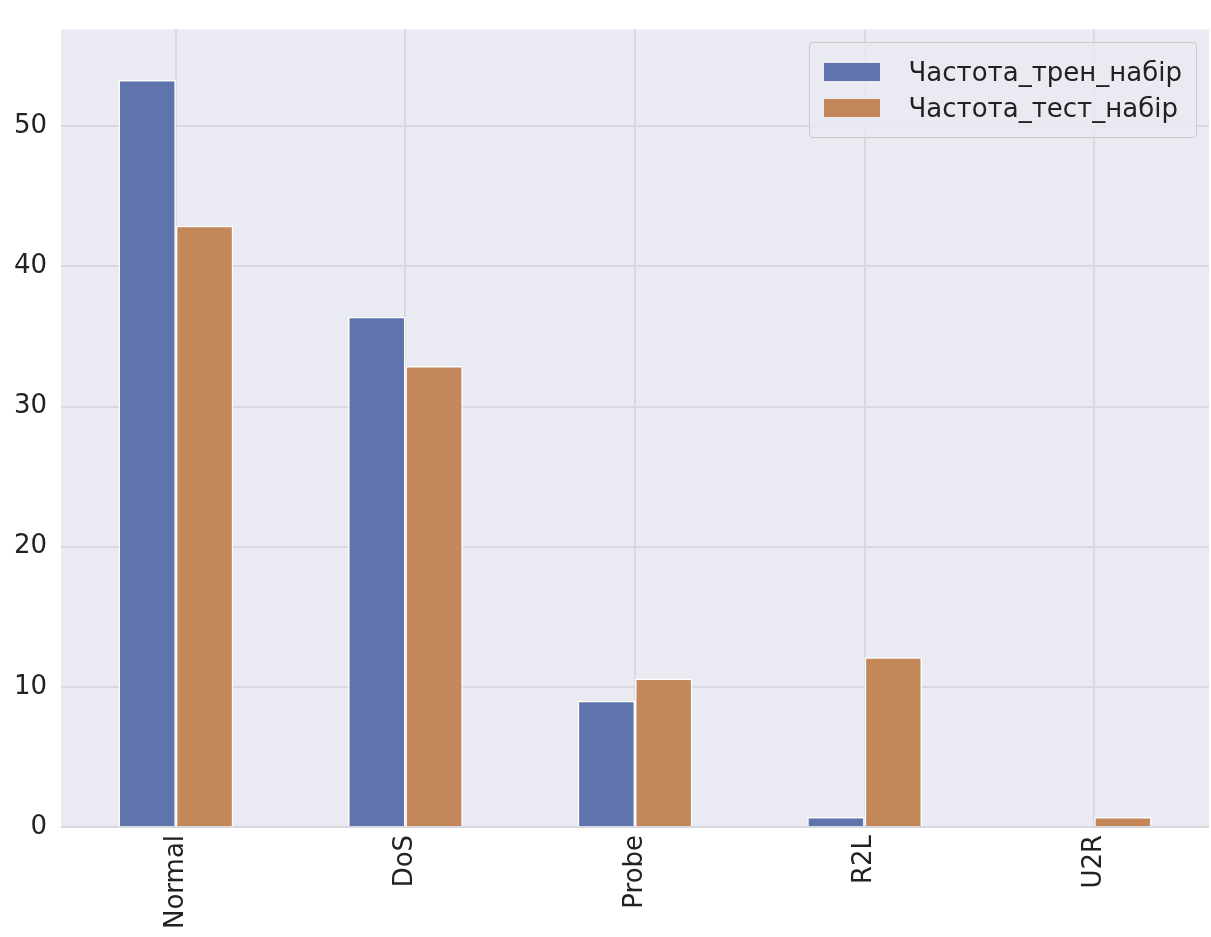  Describe the element at coordinates (30, 544) in the screenshot. I see `y-tick-label: 20` at that location.